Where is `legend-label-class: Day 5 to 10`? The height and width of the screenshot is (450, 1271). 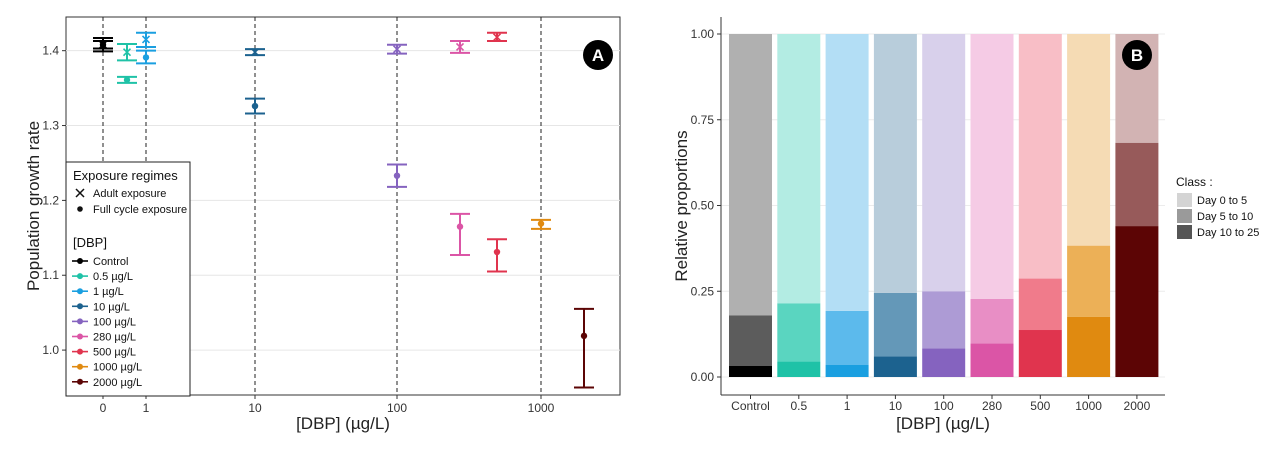
legend-label-class: Day 5 to 10 is located at coordinates (1225, 217).